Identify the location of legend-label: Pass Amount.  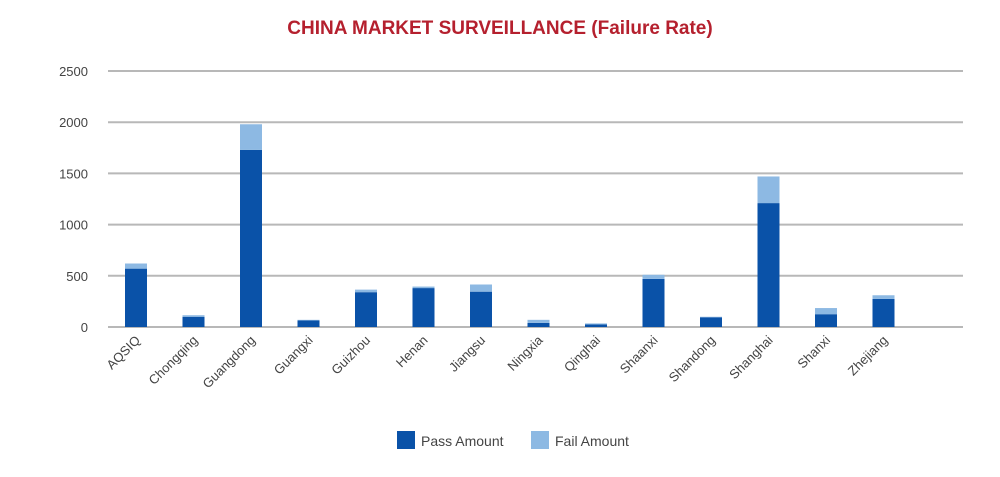
(462, 441).